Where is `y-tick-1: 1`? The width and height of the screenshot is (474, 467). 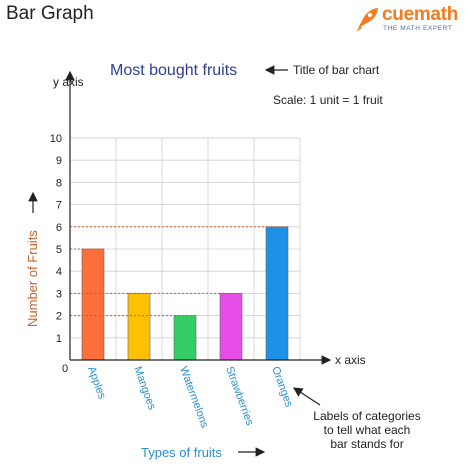 y-tick-1: 1 is located at coordinates (59, 339).